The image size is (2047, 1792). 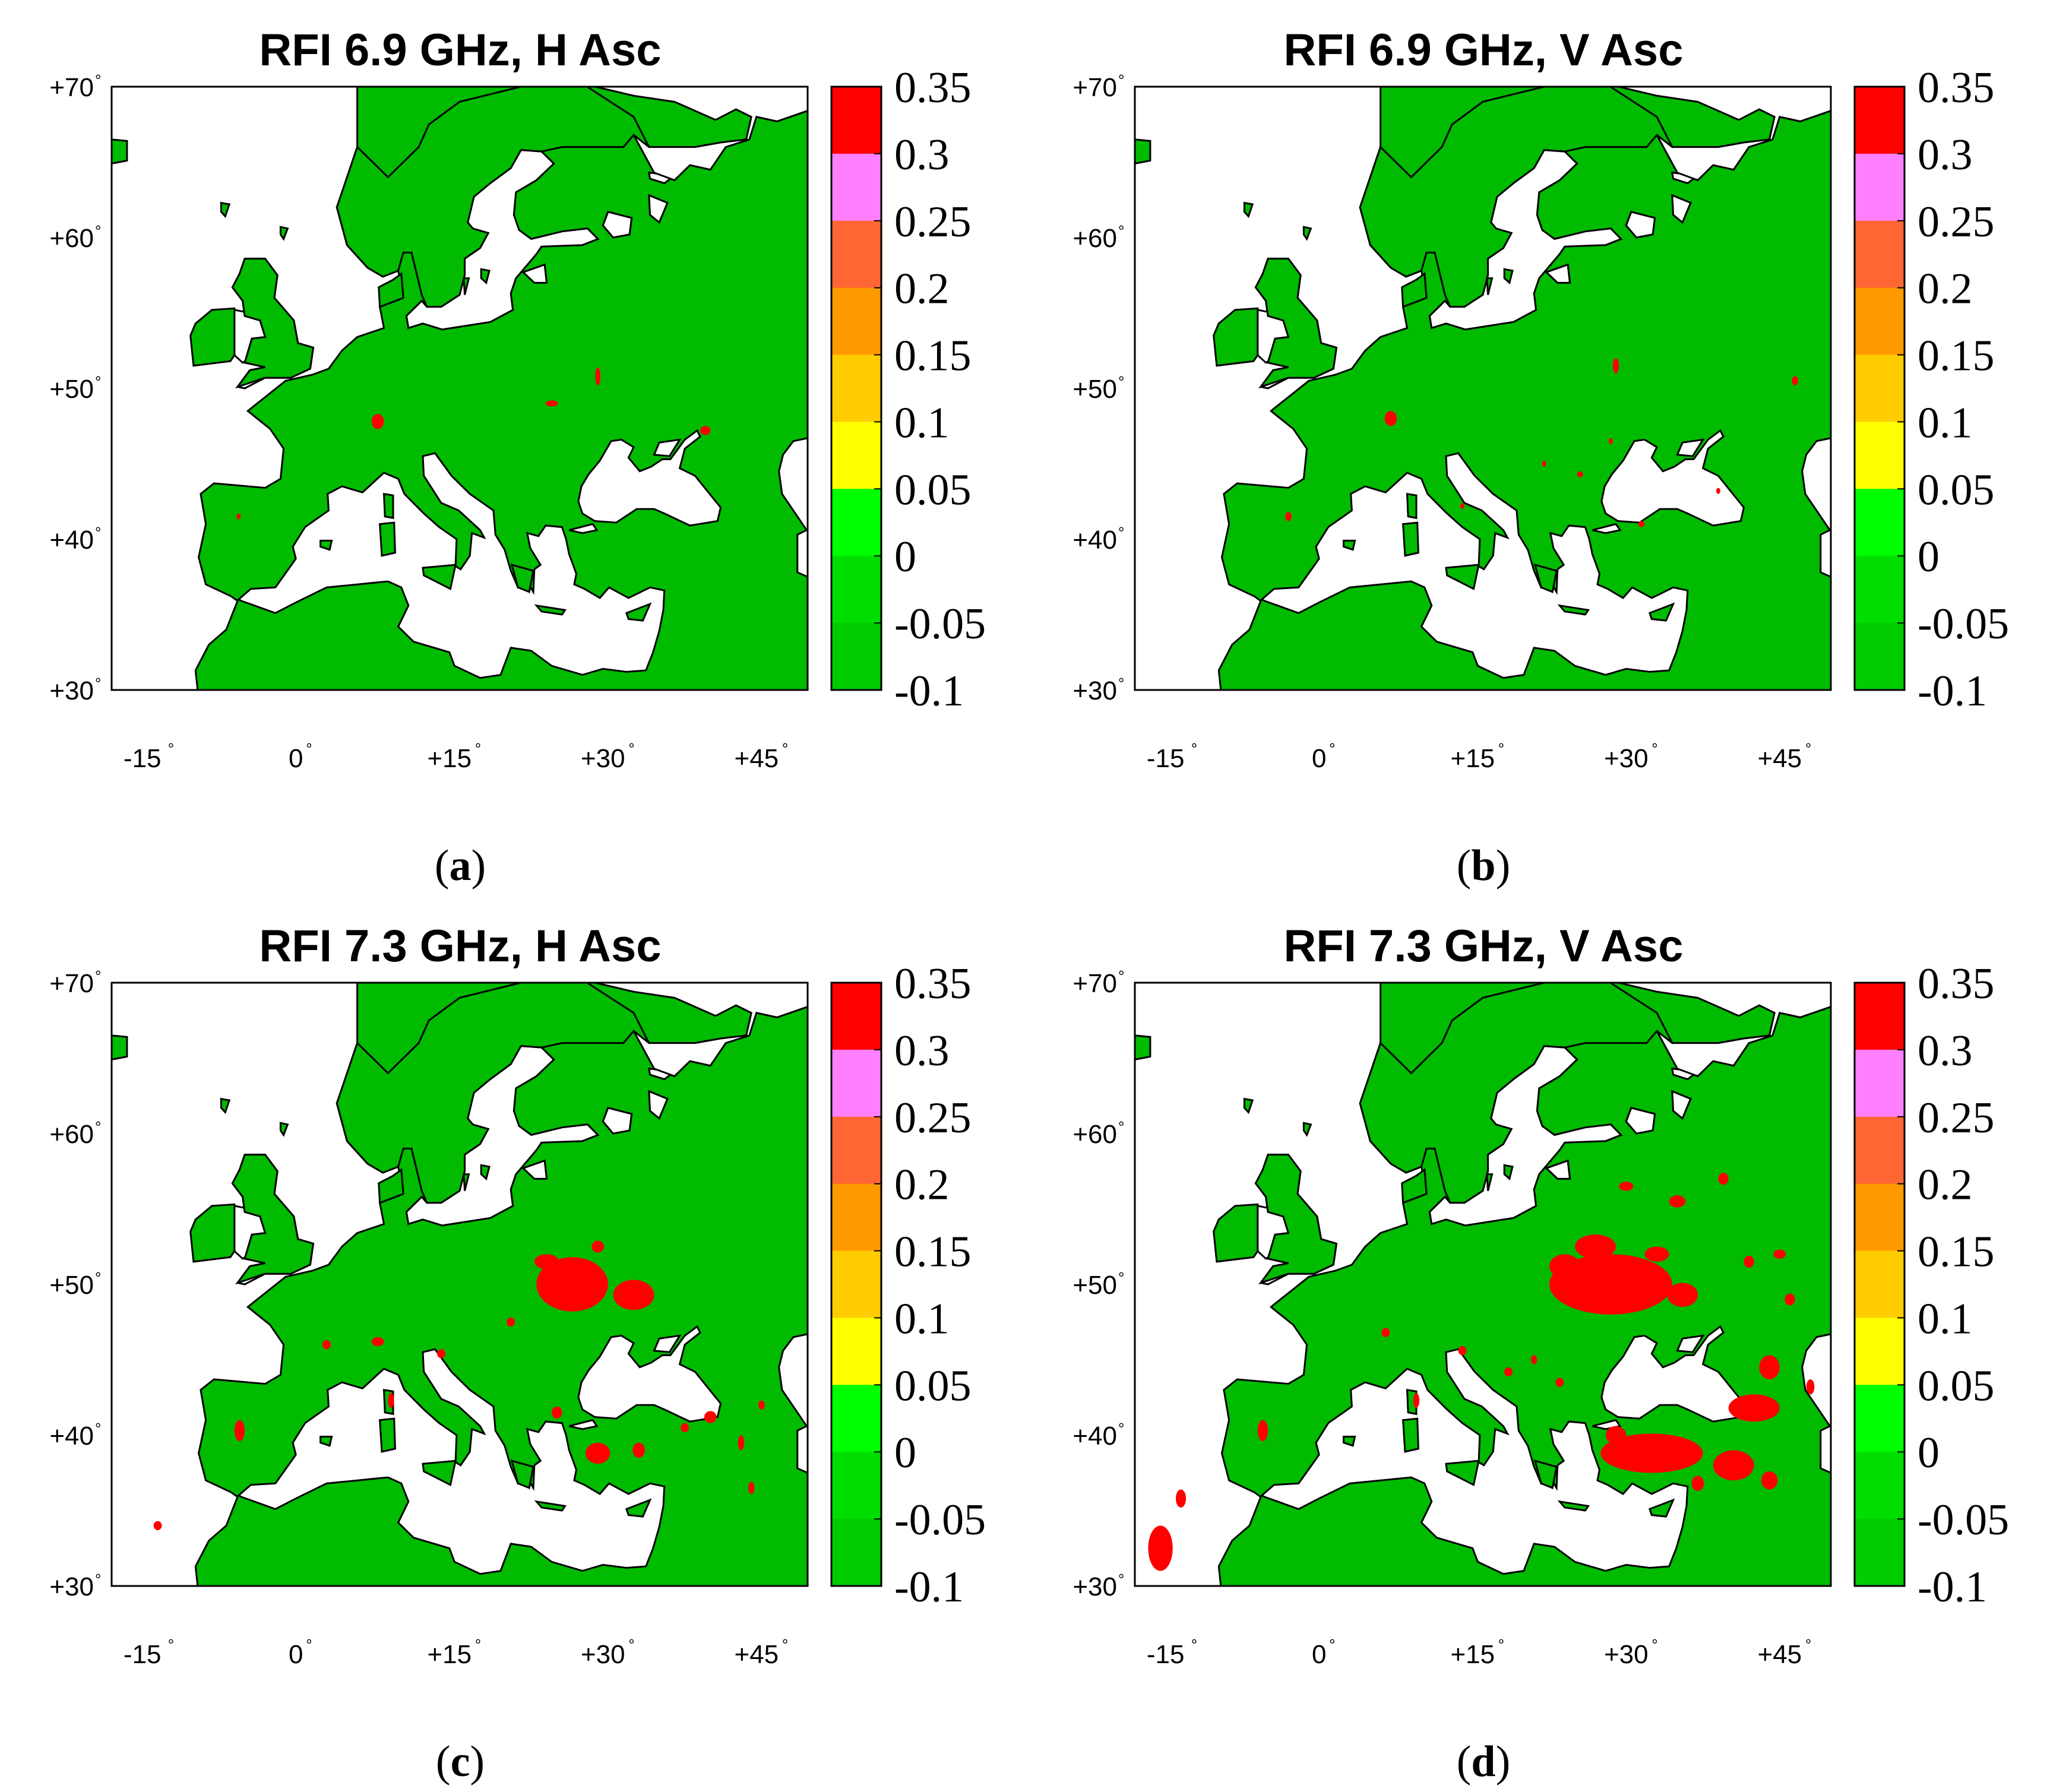 What do you see at coordinates (1483, 866) in the screenshot?
I see `panel-caption: (b)` at bounding box center [1483, 866].